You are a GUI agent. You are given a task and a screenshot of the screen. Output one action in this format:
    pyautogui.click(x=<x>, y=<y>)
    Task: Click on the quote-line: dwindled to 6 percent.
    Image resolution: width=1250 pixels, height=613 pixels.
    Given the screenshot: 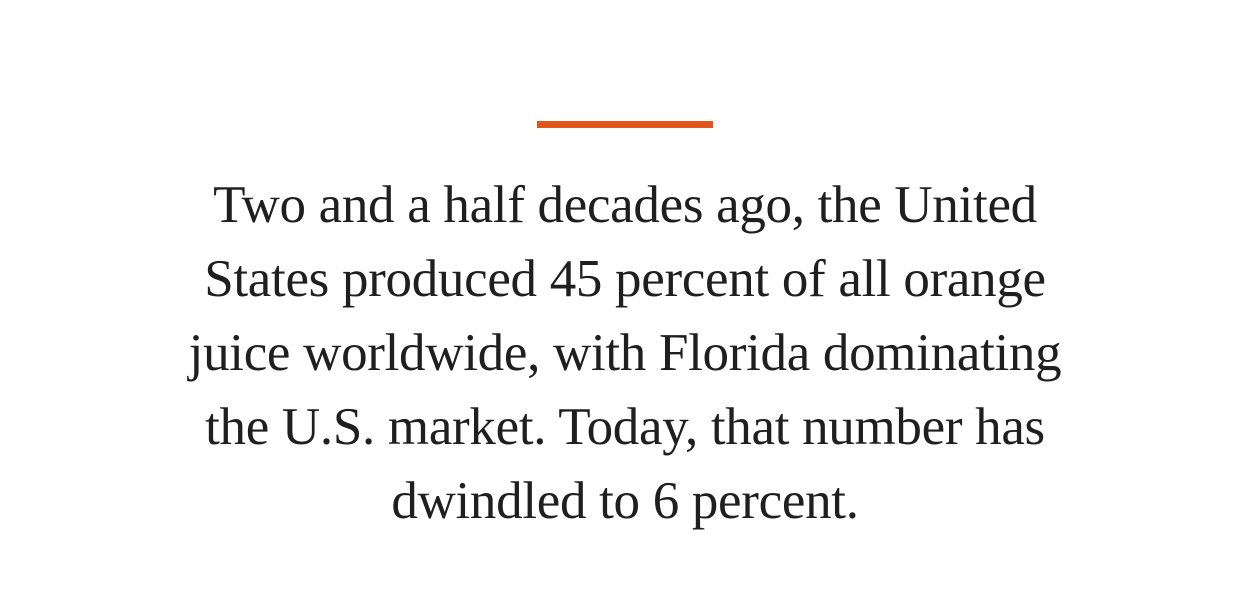 What is the action you would take?
    pyautogui.click(x=625, y=501)
    